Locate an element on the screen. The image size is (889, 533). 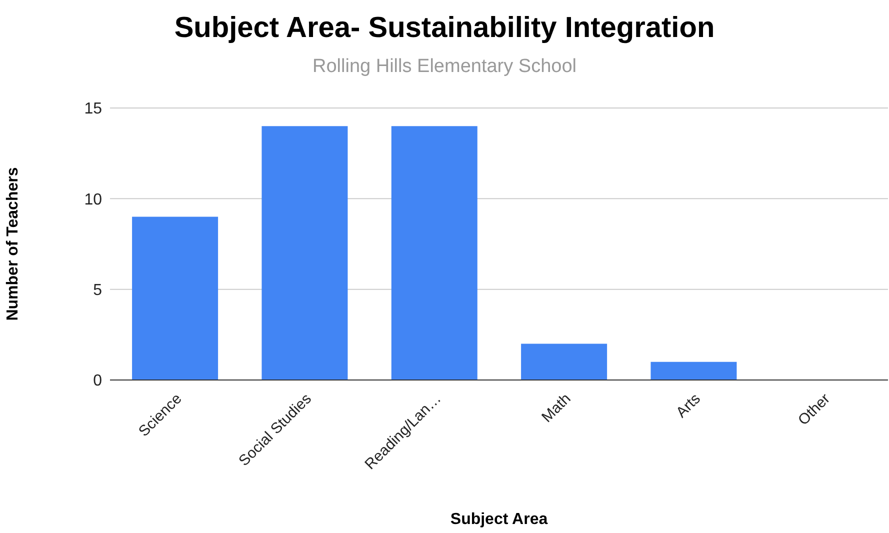
y-tick-label: 10 is located at coordinates (93, 199).